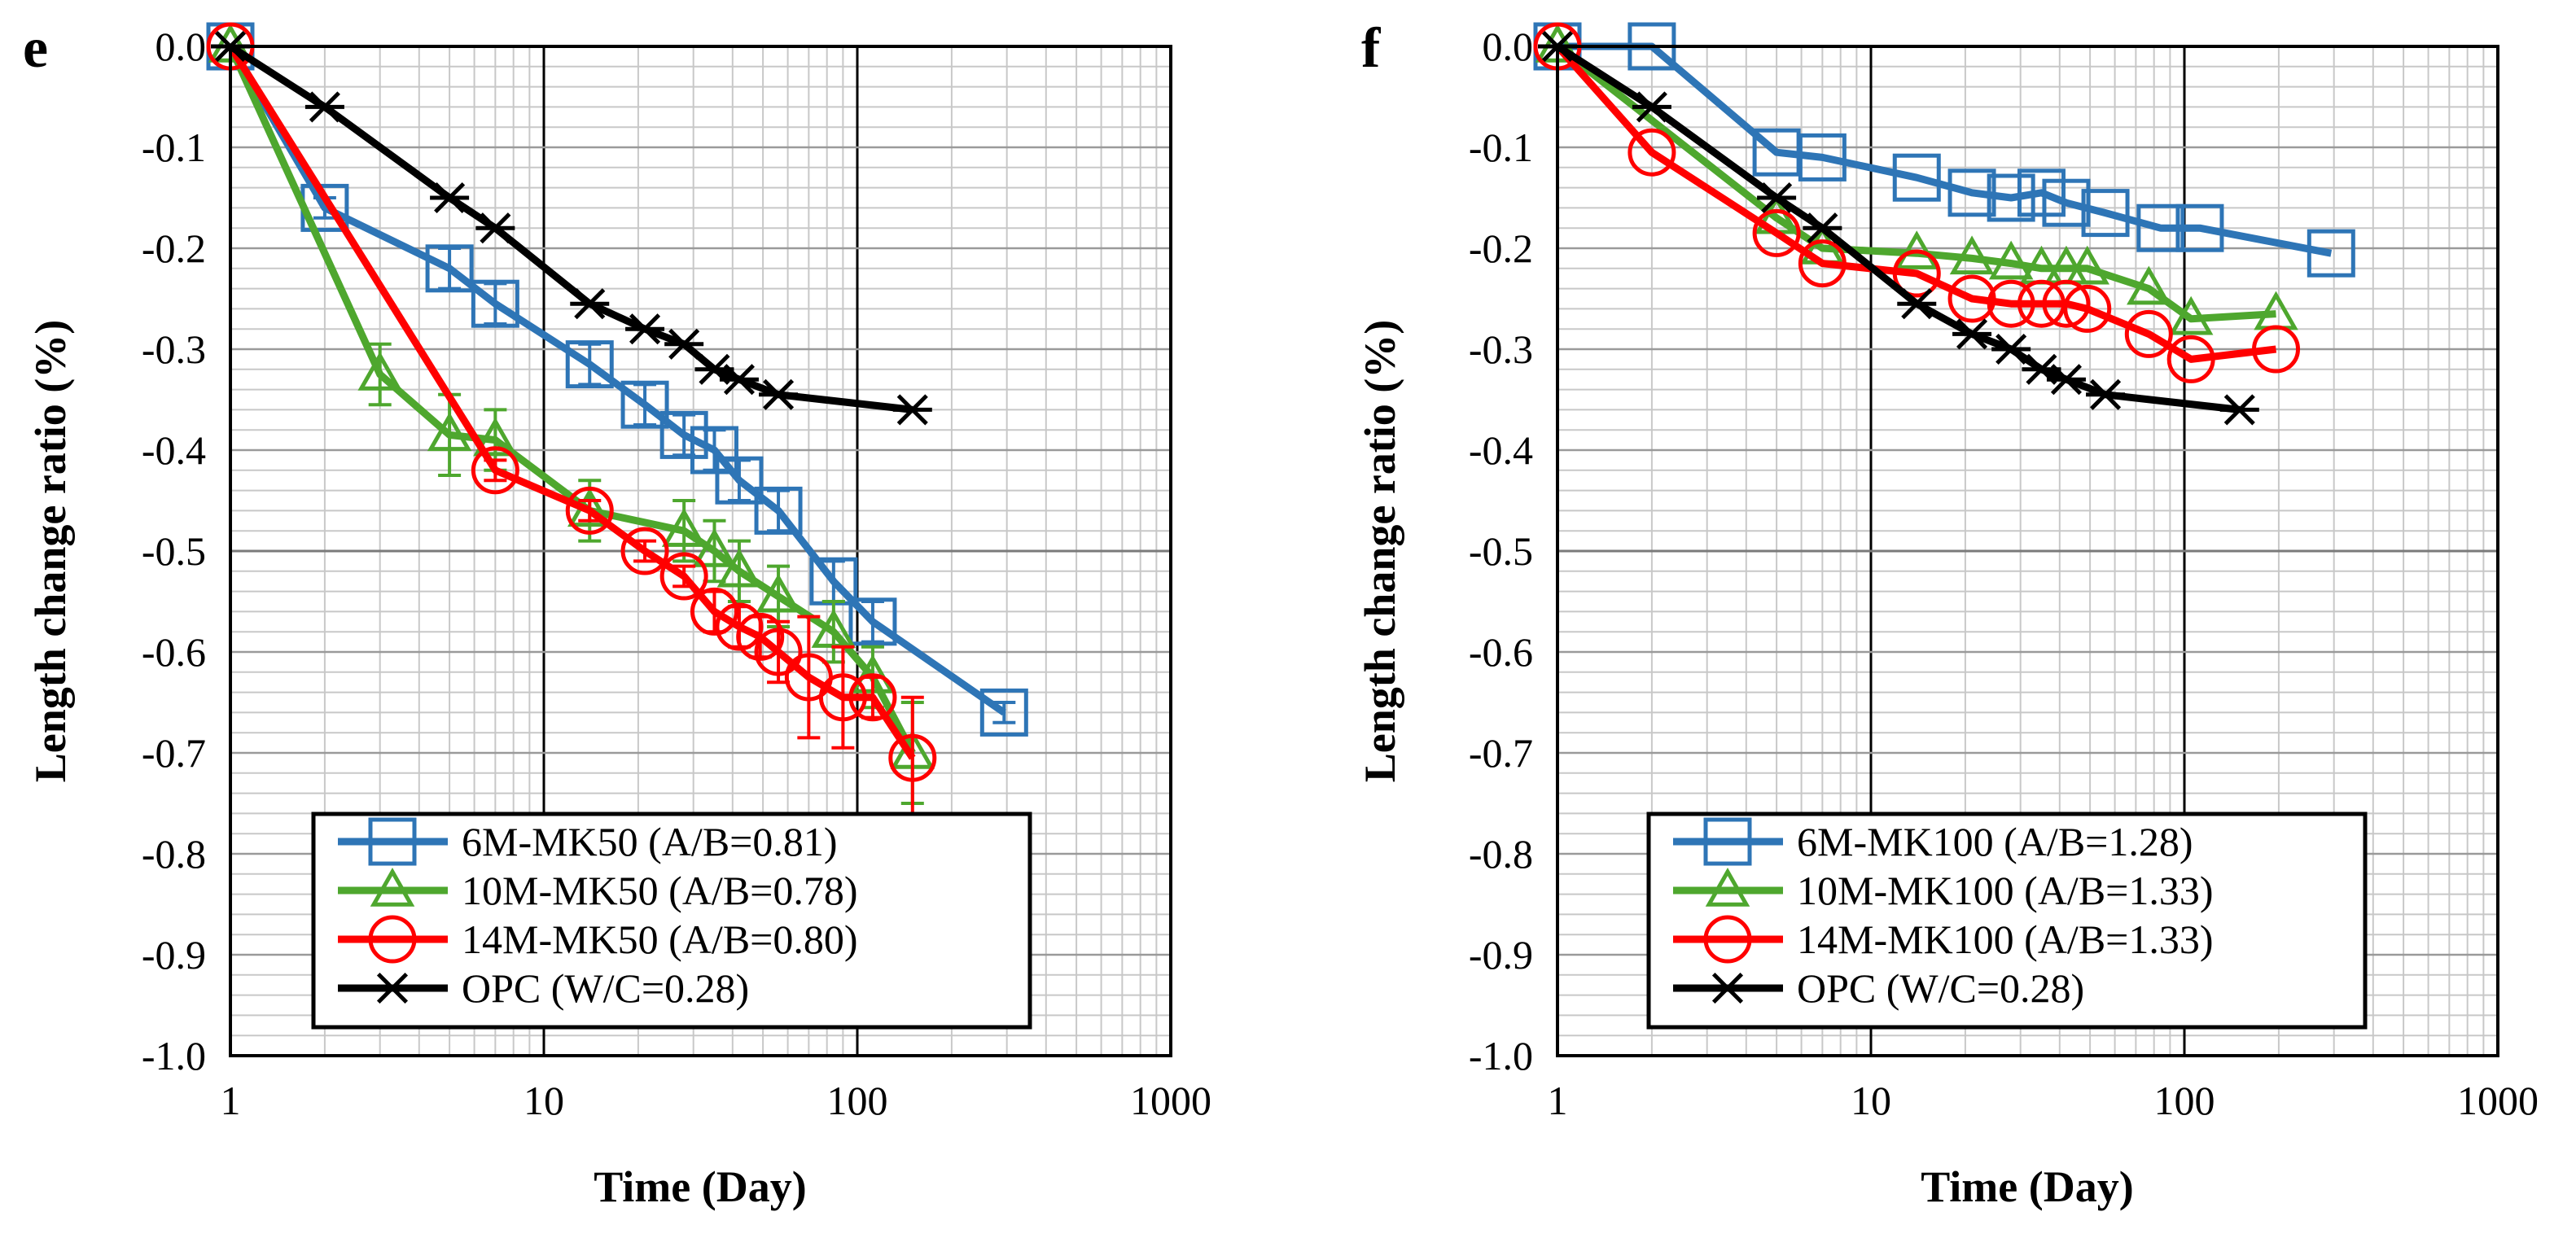 The width and height of the screenshot is (2576, 1238). I want to click on legend-item-opc-w-c-0-28: OPC (W/C=0.28), so click(1878, 988).